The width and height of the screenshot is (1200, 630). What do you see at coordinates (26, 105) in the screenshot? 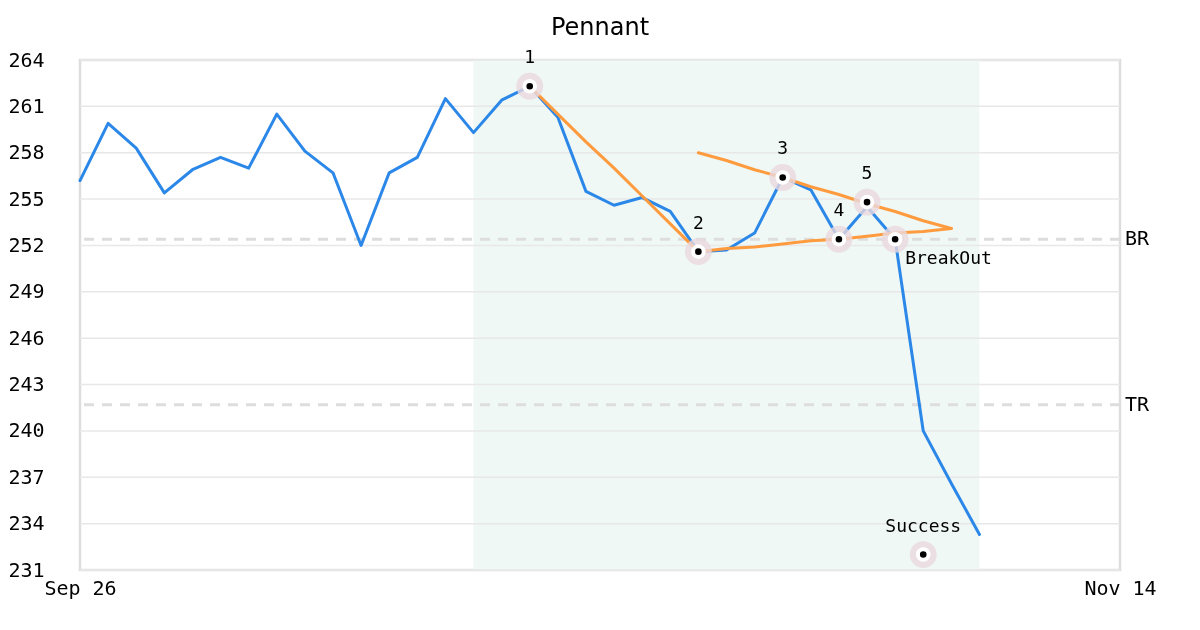
I see `y-tick-label: 261` at bounding box center [26, 105].